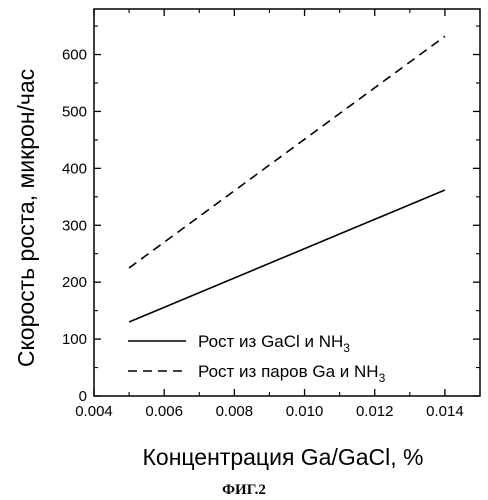  Describe the element at coordinates (94, 411) in the screenshot. I see `x-tick-label-0: 0.004` at that location.